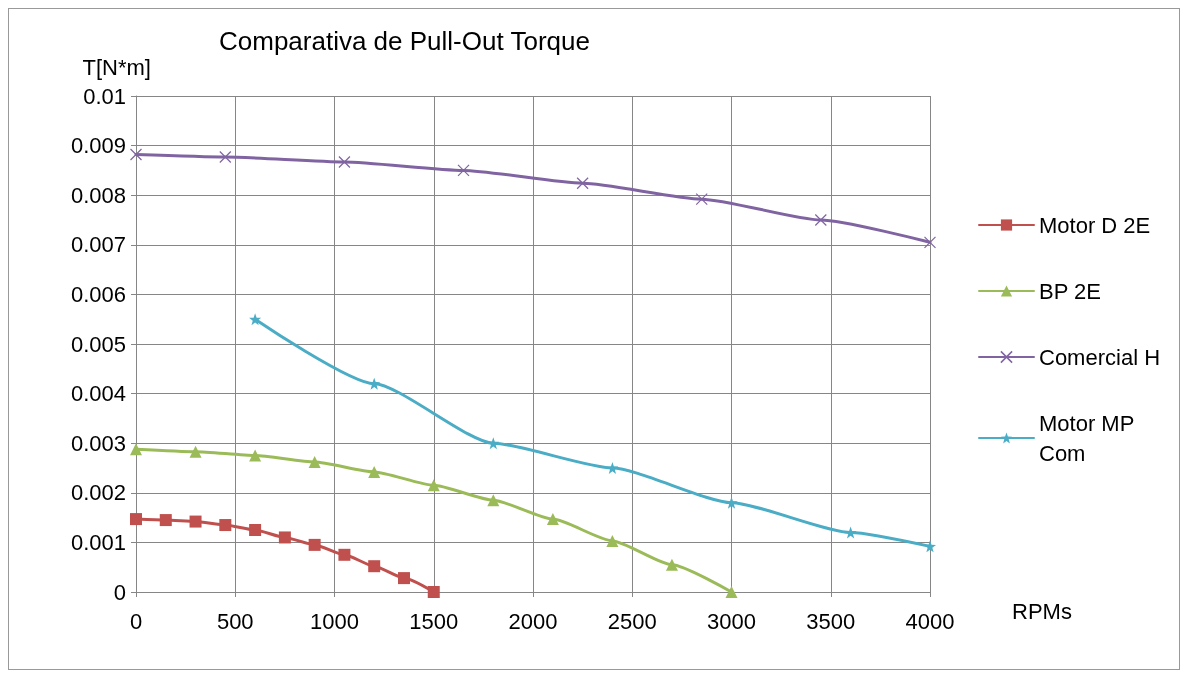 Image resolution: width=1186 pixels, height=678 pixels. Describe the element at coordinates (930, 621) in the screenshot. I see `x-tick-label: 4000` at that location.